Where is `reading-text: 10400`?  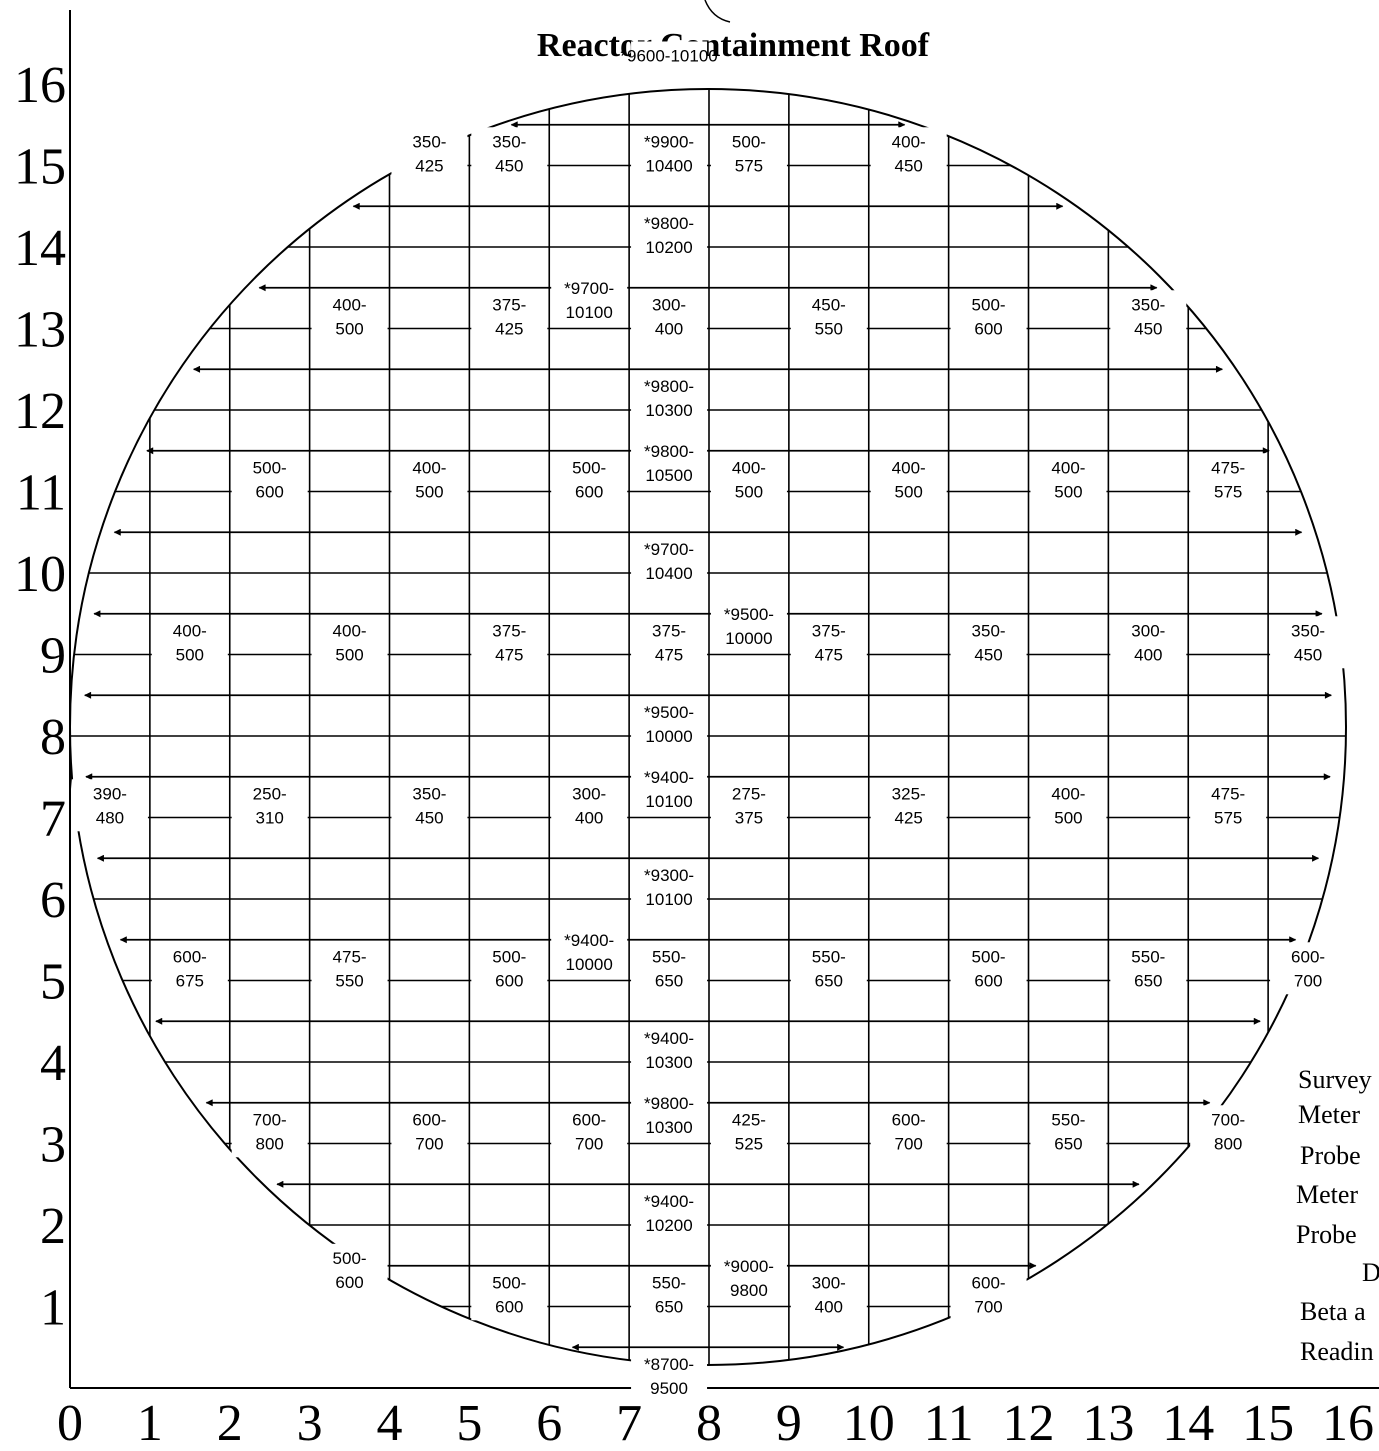 reading-text: 10400 is located at coordinates (668, 165).